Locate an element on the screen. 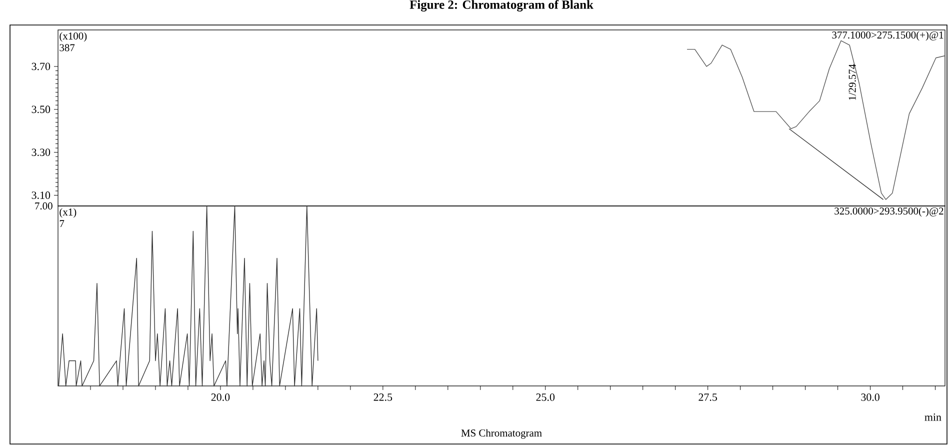  annotation: (x100) is located at coordinates (73, 37).